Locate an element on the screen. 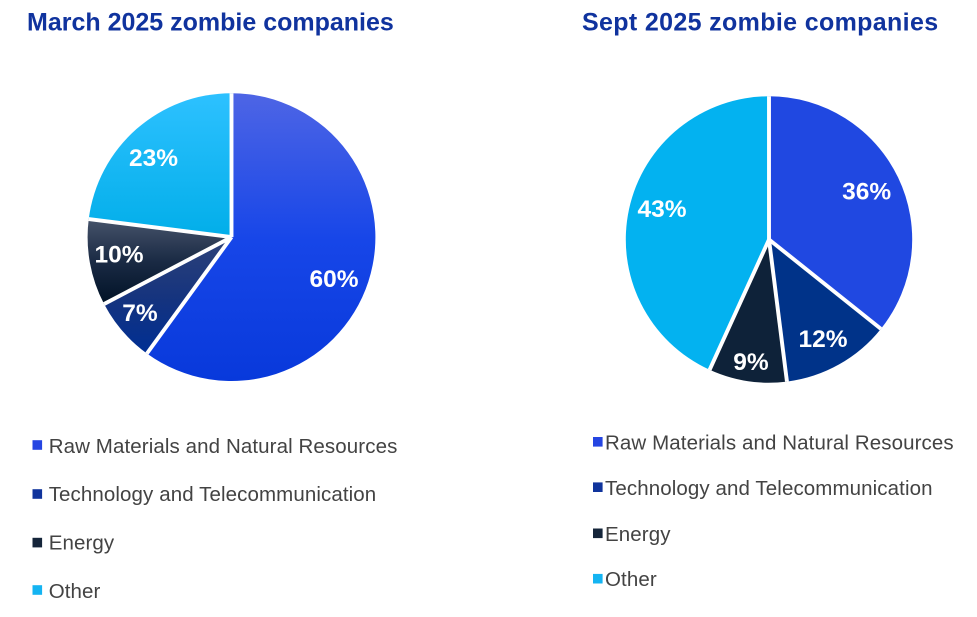 This screenshot has width=977, height=617. svg-text: 7% is located at coordinates (140, 313).